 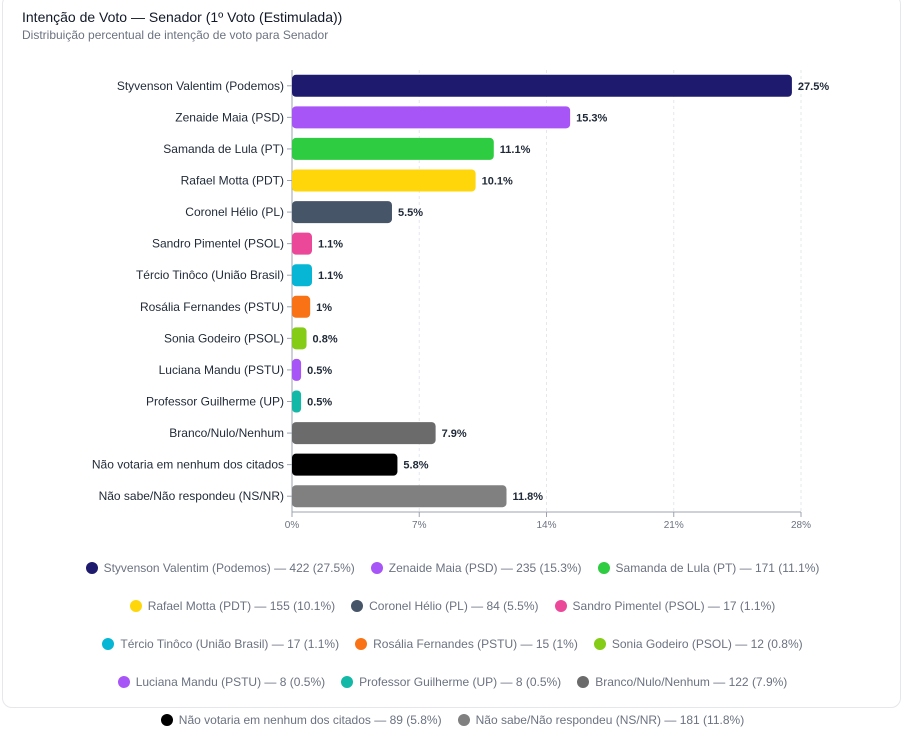 I want to click on value-label: 7.9%, so click(x=454, y=434).